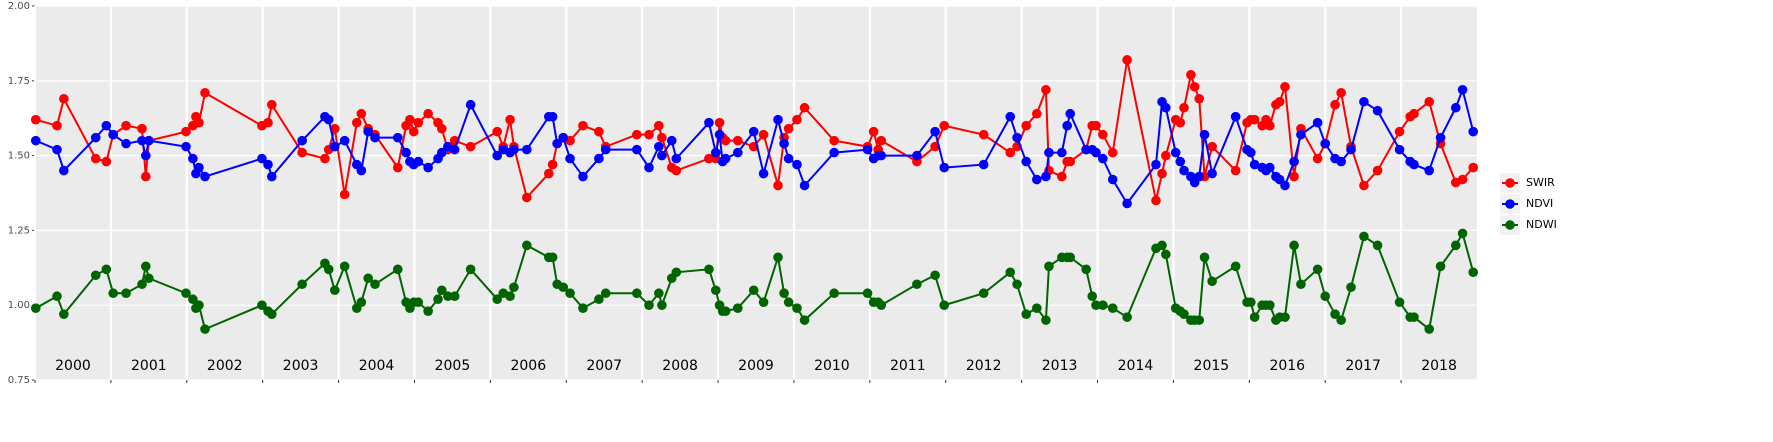 This screenshot has height=442, width=1773. Describe the element at coordinates (1510, 183) in the screenshot. I see `legend-point` at that location.